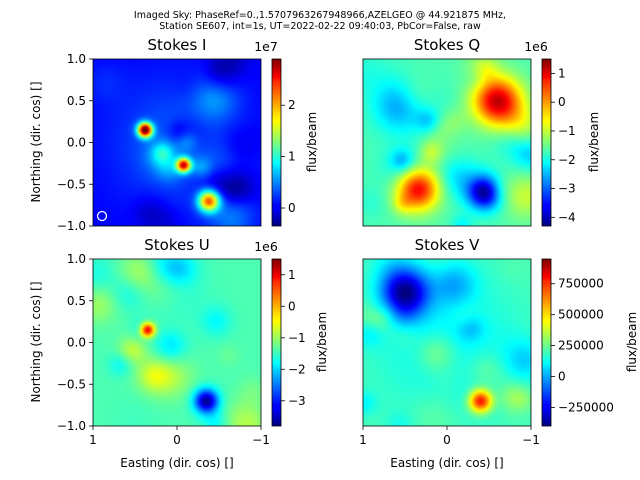 This screenshot has height=480, width=640. What do you see at coordinates (177, 245) in the screenshot?
I see `panel-title: Stokes U` at bounding box center [177, 245].